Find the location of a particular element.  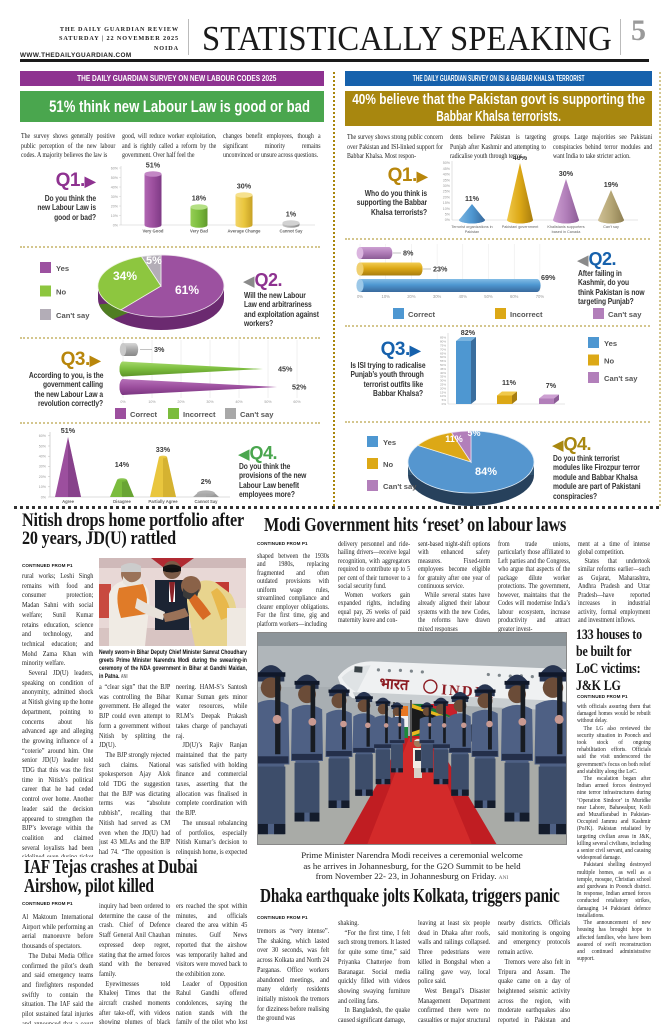

svg-text: Very Bad is located at coordinates (199, 231).